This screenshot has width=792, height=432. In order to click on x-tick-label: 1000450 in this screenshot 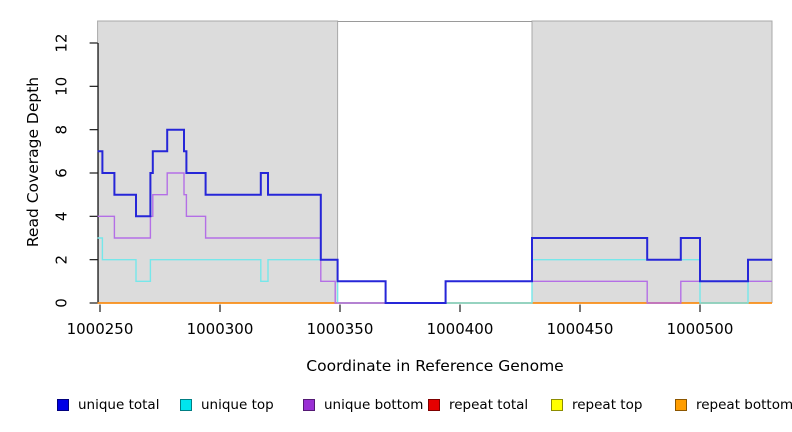, I will do `click(580, 329)`.